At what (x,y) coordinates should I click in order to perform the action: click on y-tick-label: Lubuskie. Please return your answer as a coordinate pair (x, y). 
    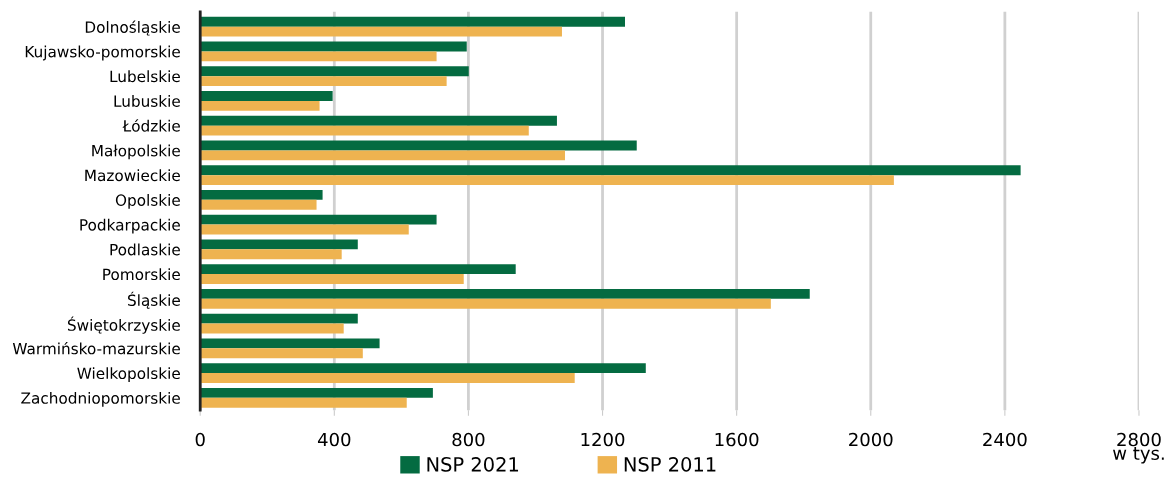
    Looking at the image, I should click on (147, 101).